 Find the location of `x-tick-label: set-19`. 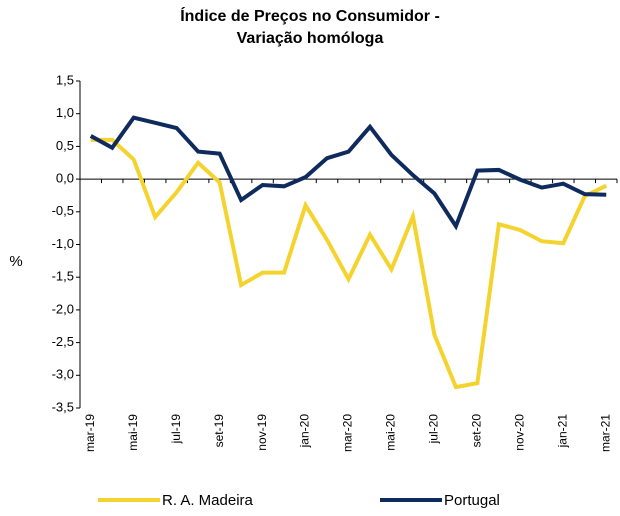

x-tick-label: set-19 is located at coordinates (219, 431).